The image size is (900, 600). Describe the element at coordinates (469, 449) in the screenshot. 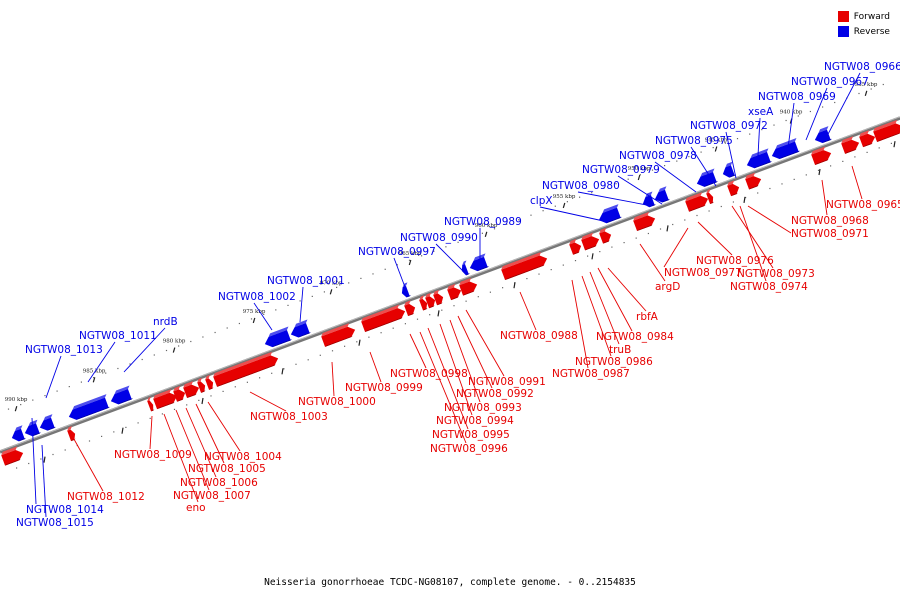

I see `label-fwd-ngtw08-0996: NGTW08_0996` at that location.